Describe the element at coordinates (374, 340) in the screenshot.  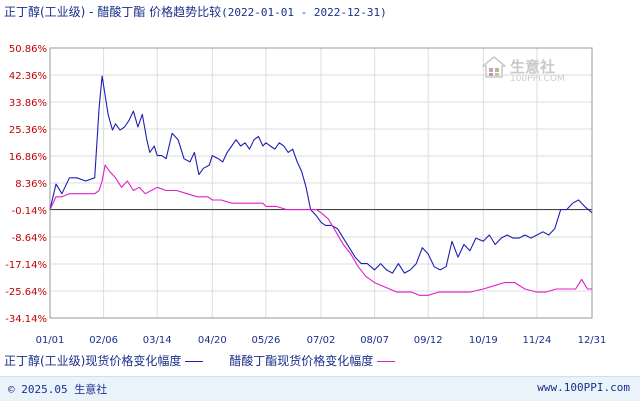
I see `x-tick-label: 08/07` at that location.